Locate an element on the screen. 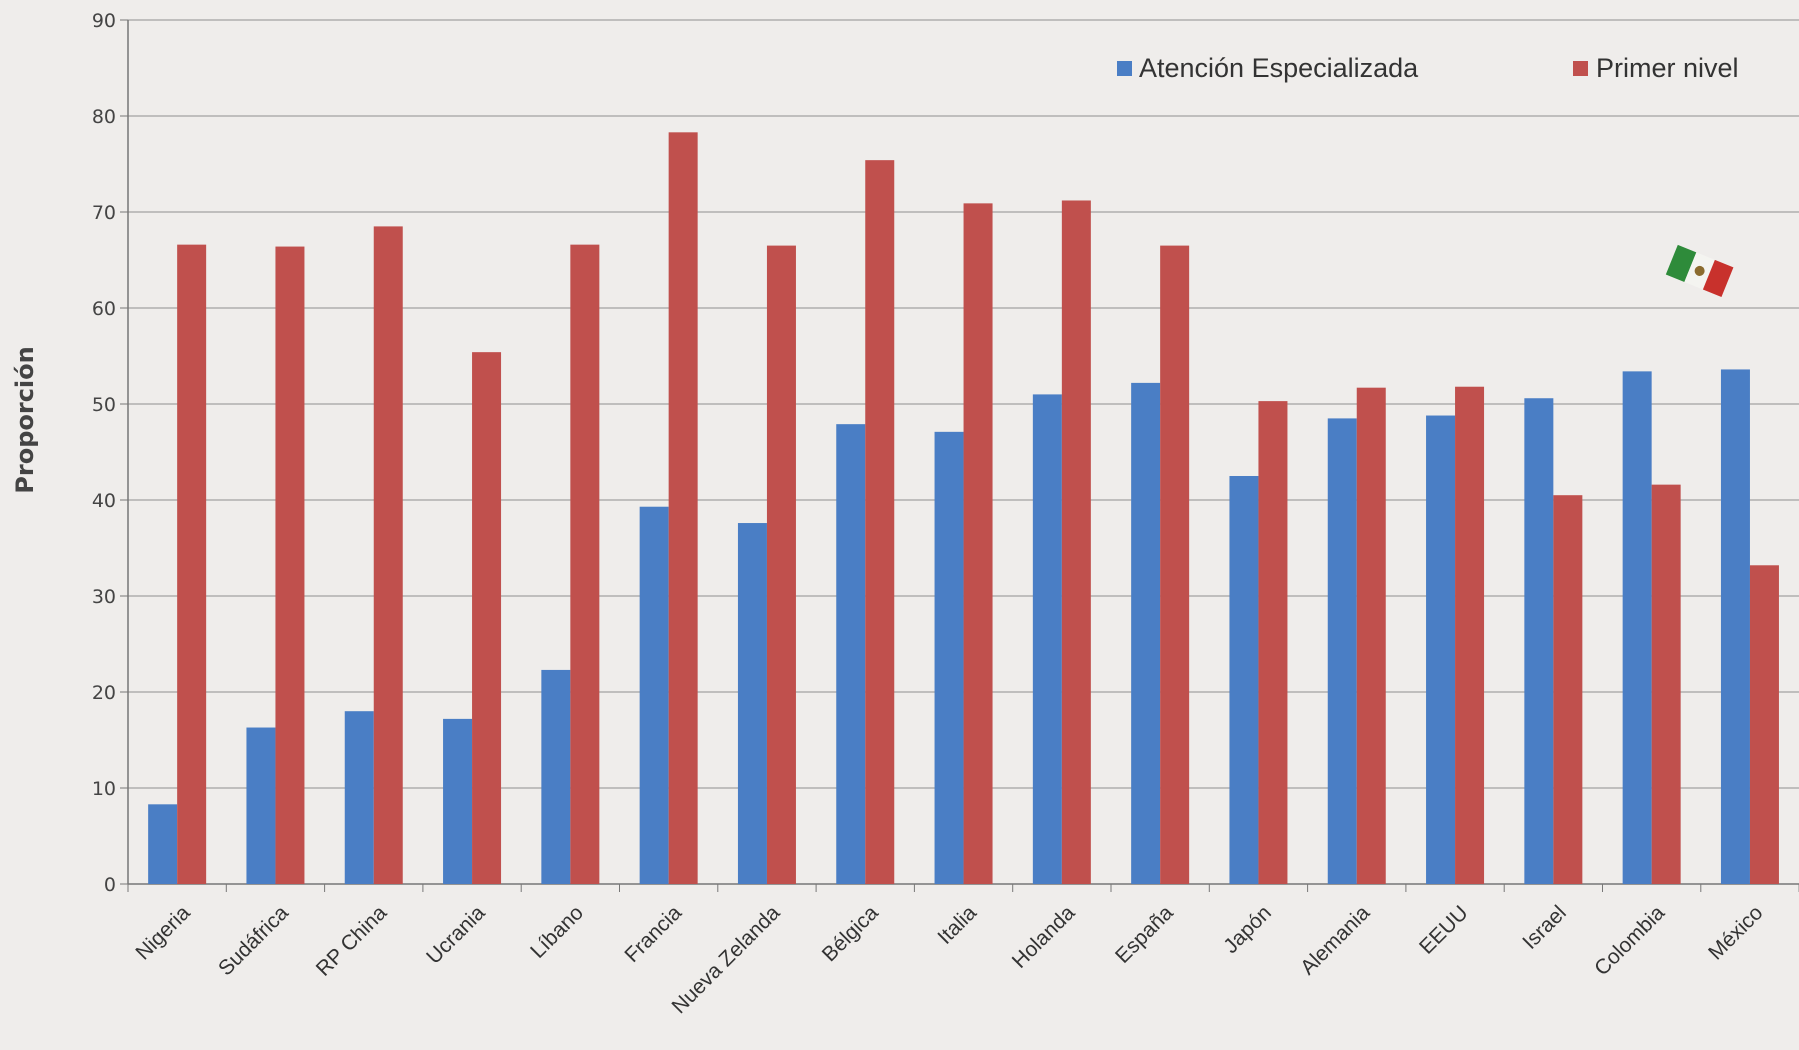  category-label: Sudáfrica is located at coordinates (253, 940).